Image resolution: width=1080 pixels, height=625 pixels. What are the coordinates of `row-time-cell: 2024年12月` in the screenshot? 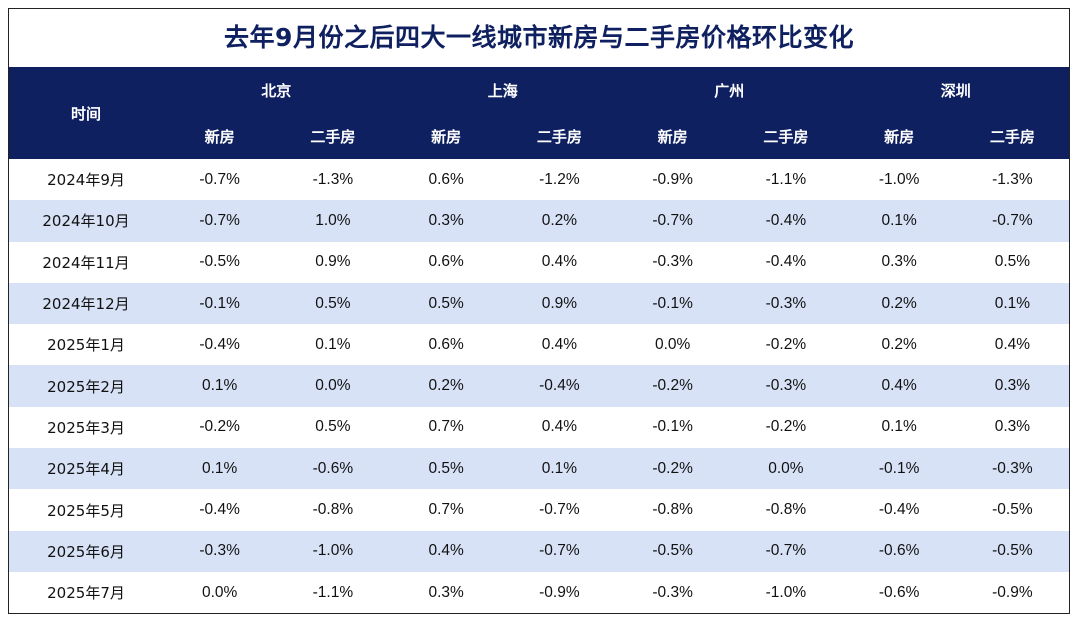 It's located at (86, 303).